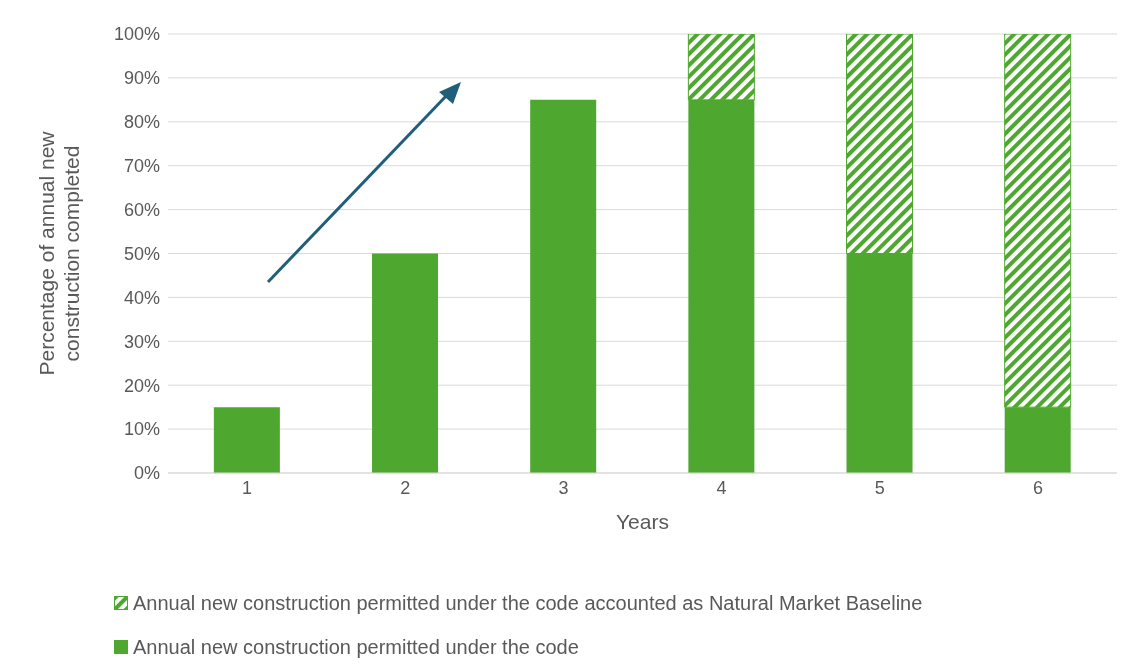  What do you see at coordinates (59, 253) in the screenshot?
I see `y-axis-title: Percentage of annual new construction completed` at bounding box center [59, 253].